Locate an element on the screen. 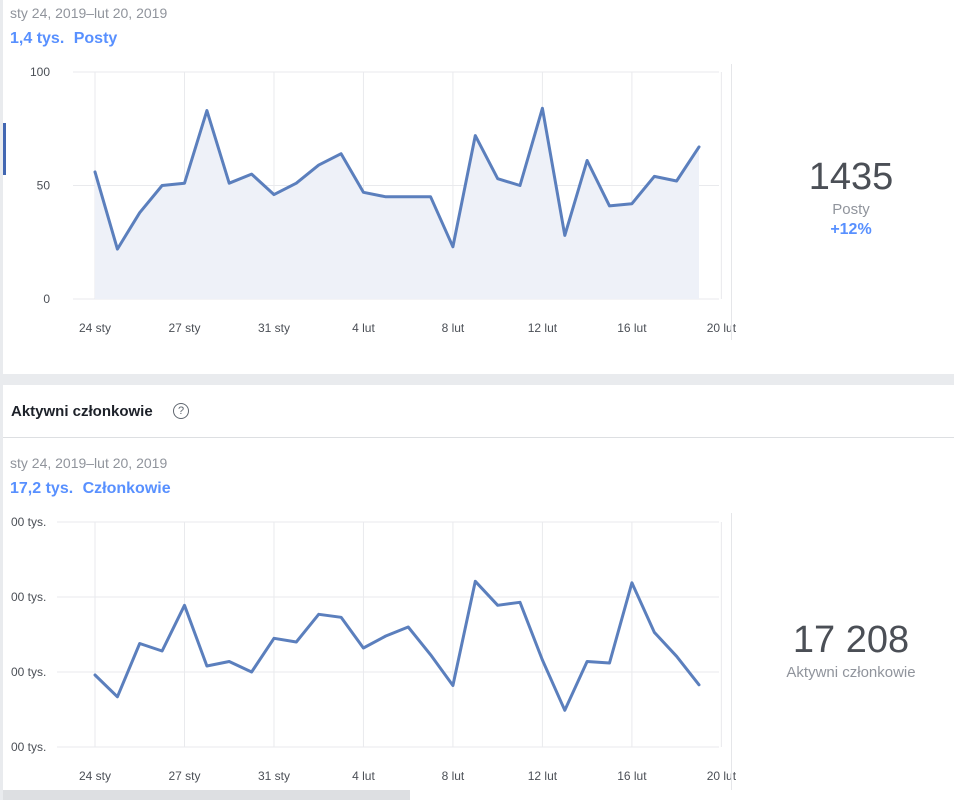 The image size is (954, 800). members-summary: 17,2 tys. Członkowie is located at coordinates (93, 489).